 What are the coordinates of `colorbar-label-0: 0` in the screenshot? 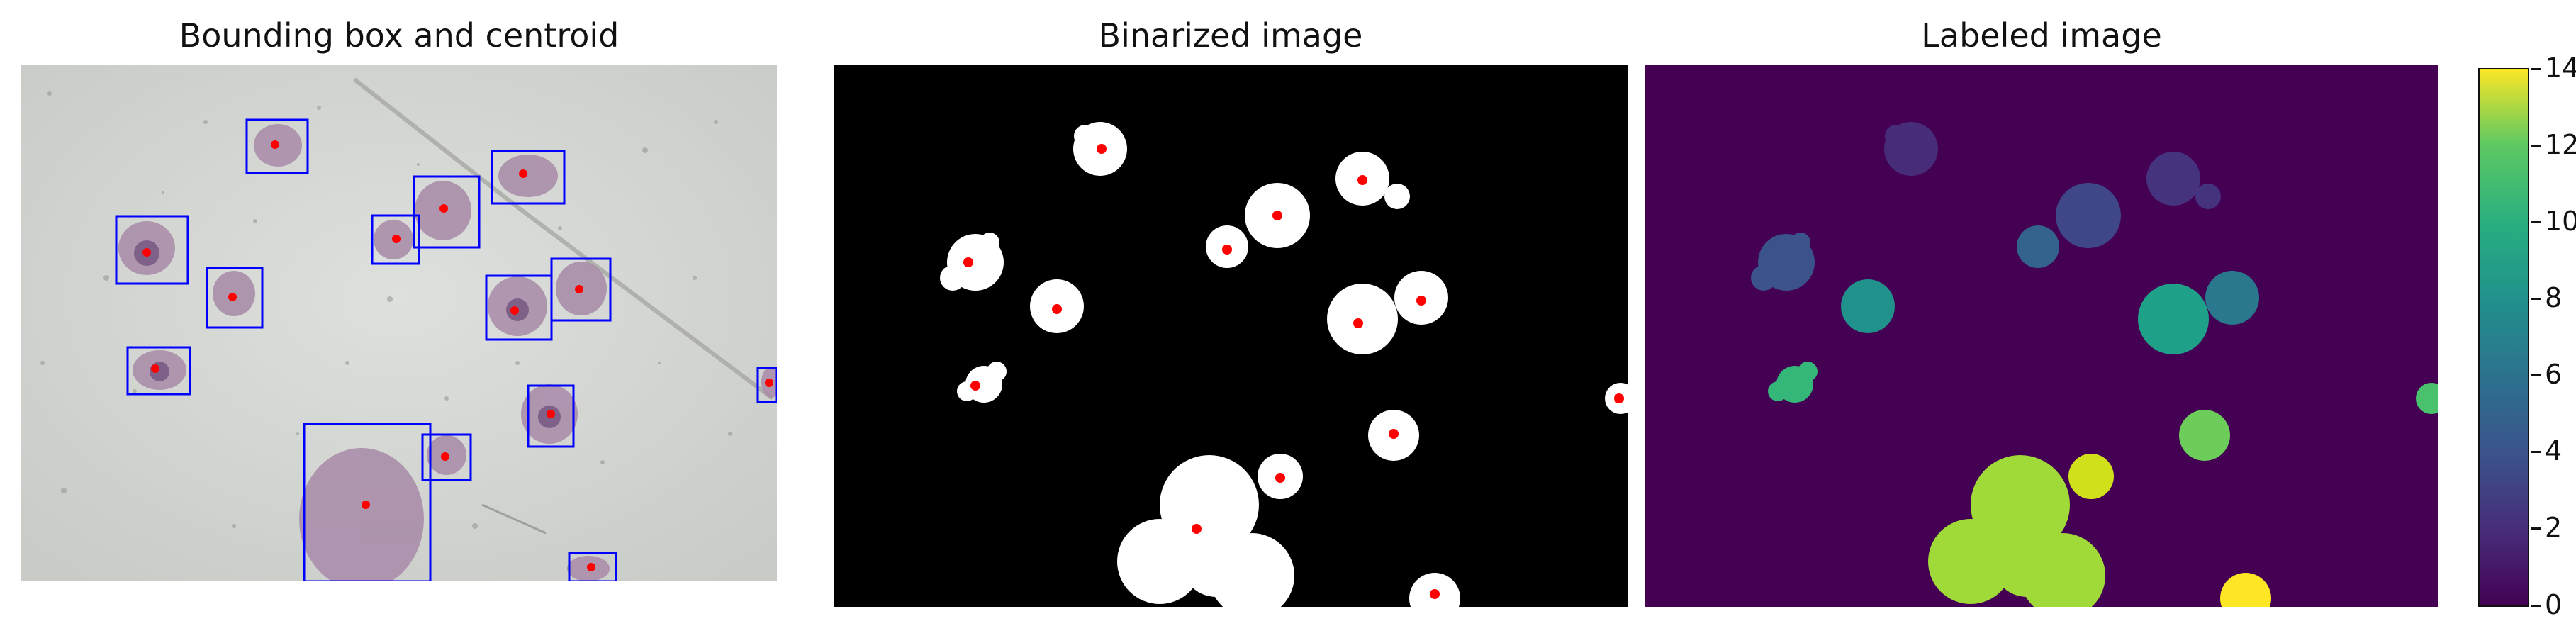 It's located at (2554, 604).